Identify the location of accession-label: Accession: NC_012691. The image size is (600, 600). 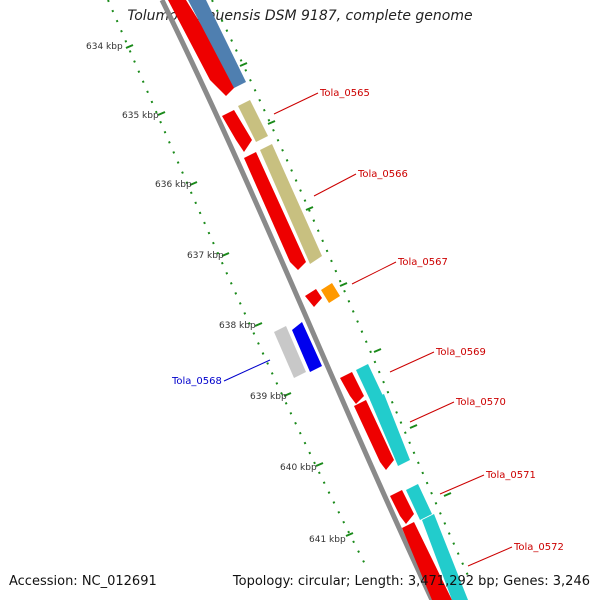
(83, 581).